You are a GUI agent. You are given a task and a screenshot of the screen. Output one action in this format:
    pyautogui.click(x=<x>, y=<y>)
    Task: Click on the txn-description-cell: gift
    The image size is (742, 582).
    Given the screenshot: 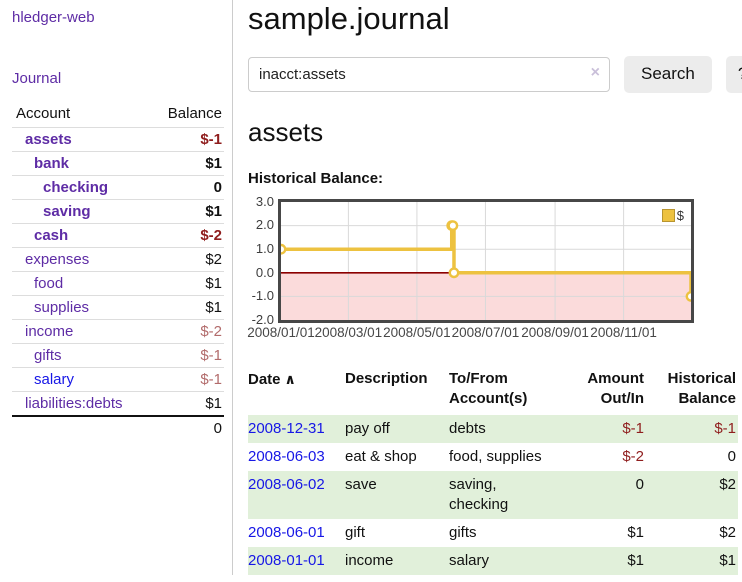 What is the action you would take?
    pyautogui.click(x=355, y=532)
    